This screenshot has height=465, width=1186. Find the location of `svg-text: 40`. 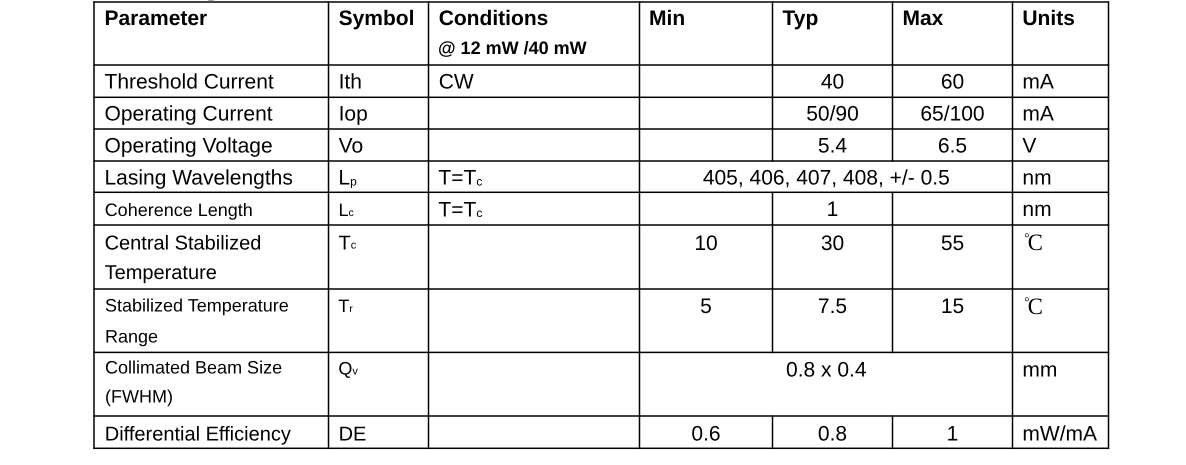

svg-text: 40 is located at coordinates (832, 81).